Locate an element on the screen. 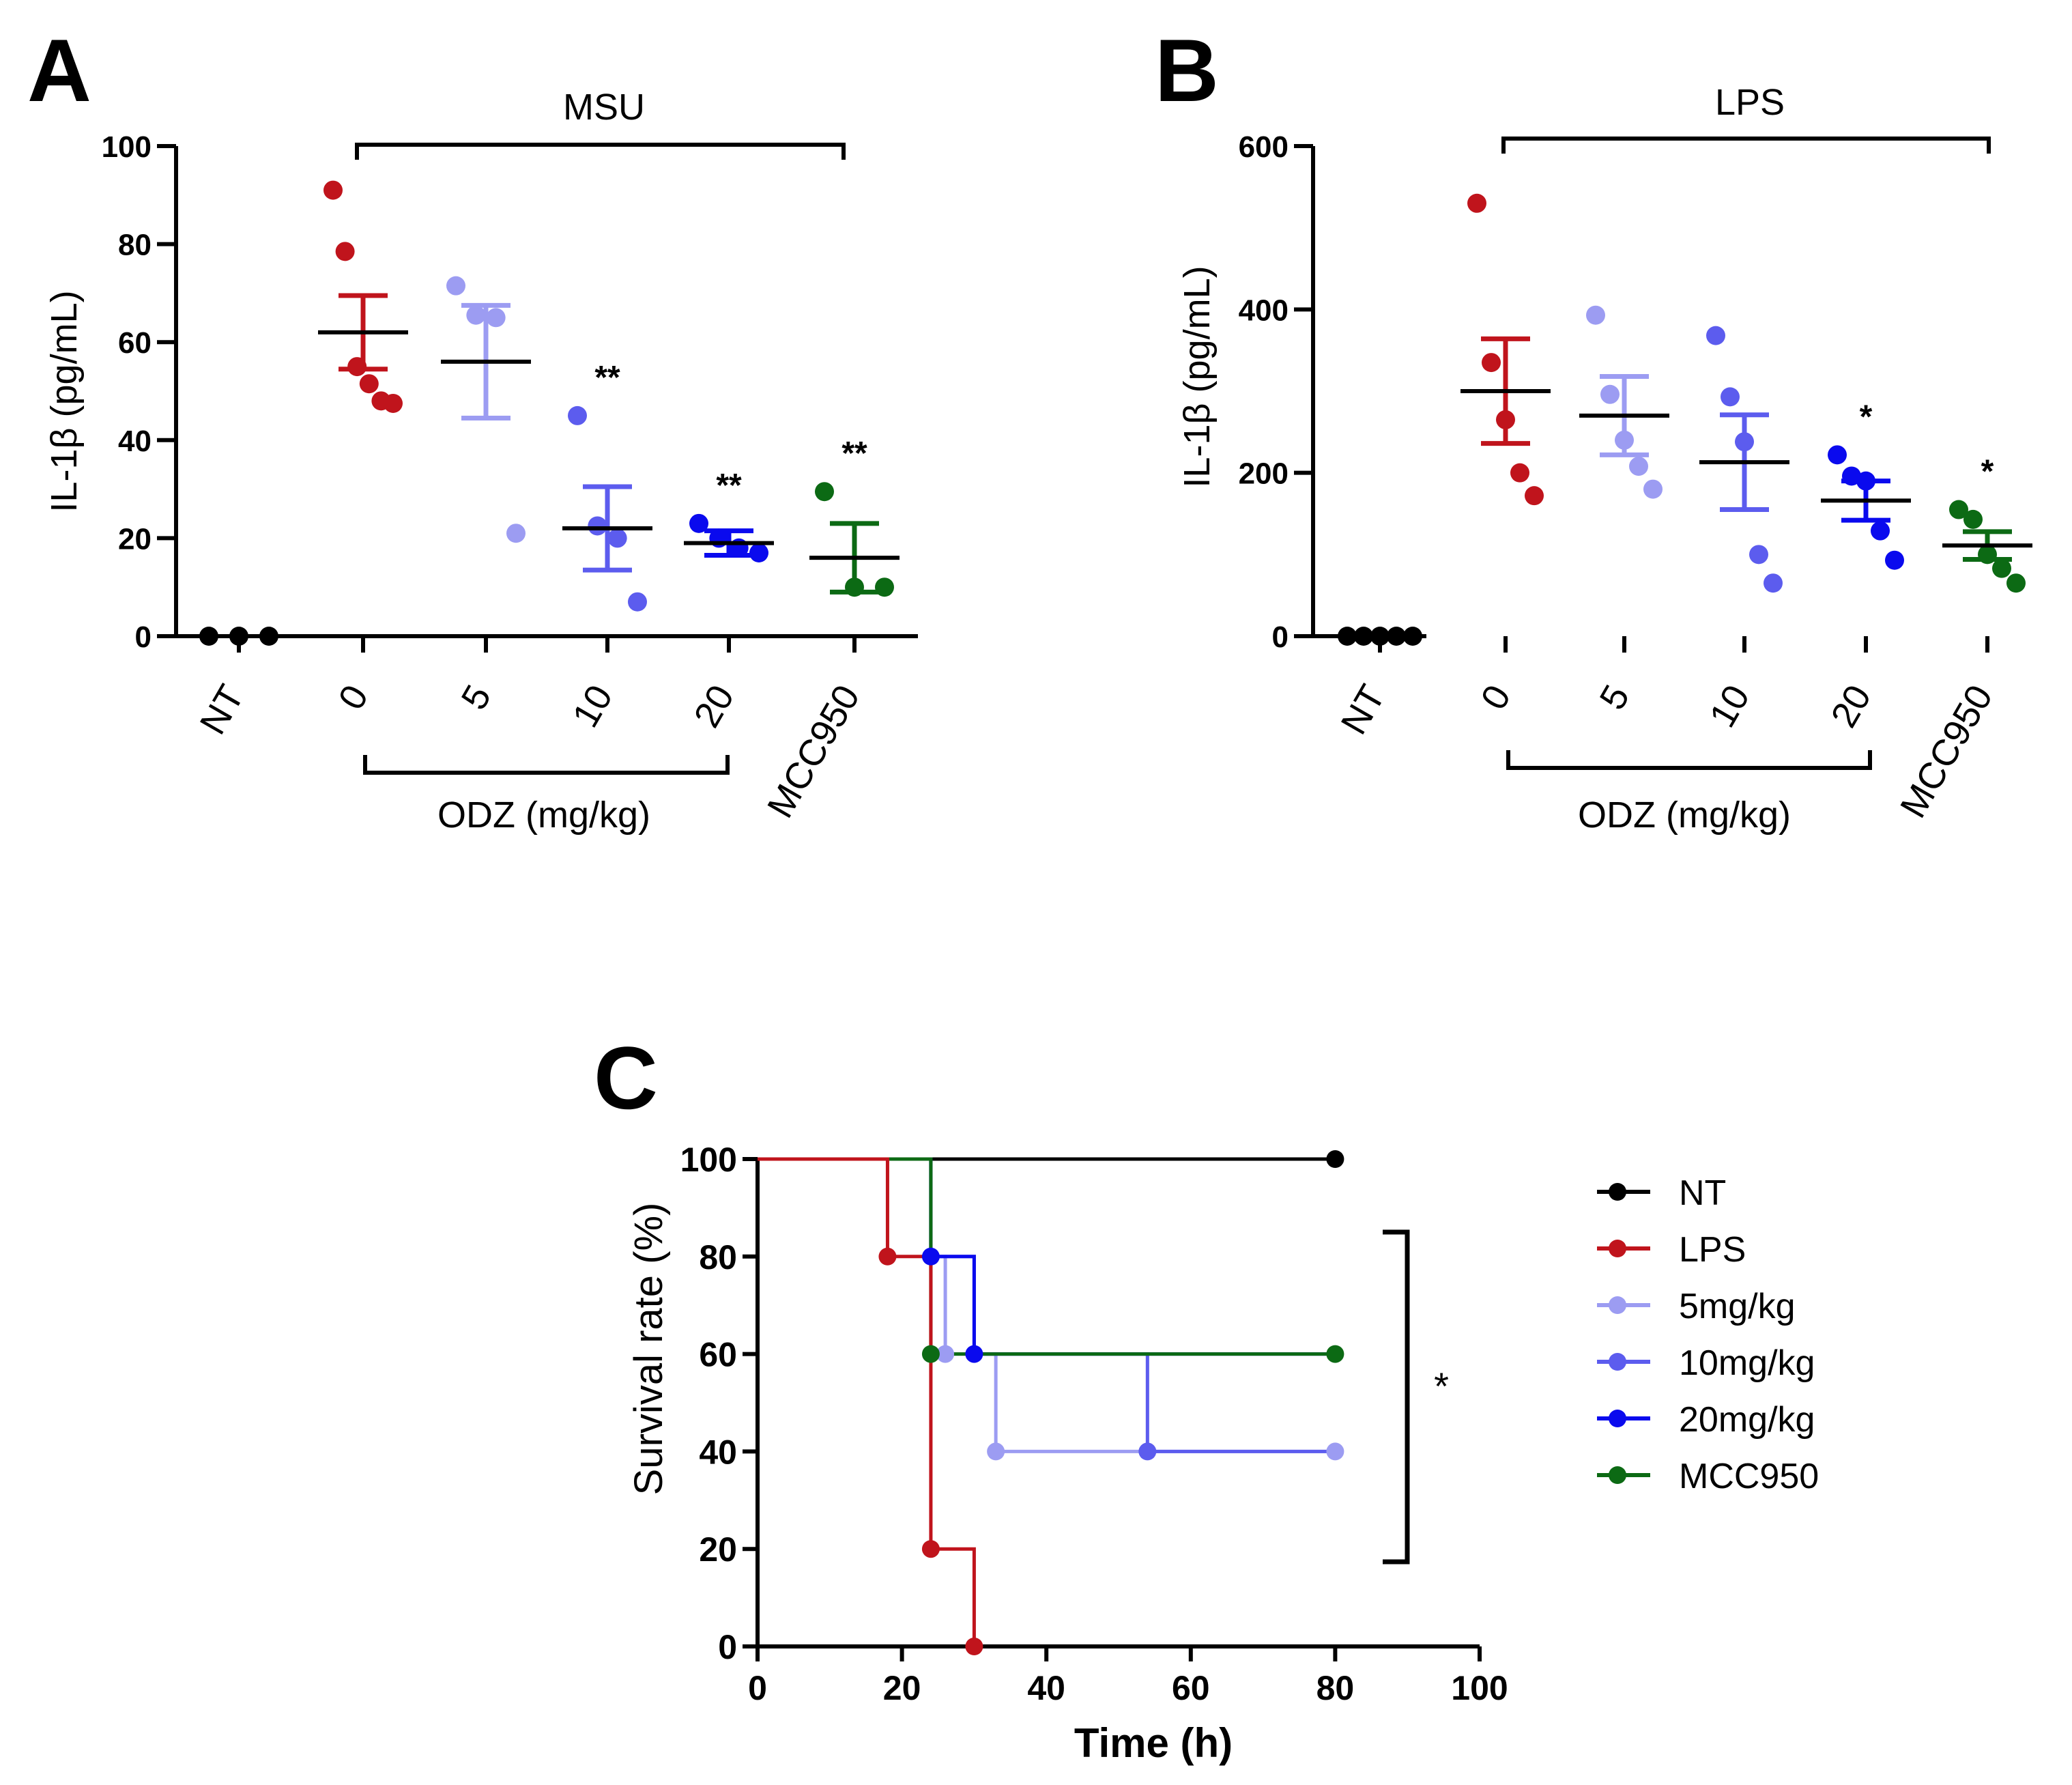 This screenshot has width=2072, height=1785. panel-c-line-5mg/kg is located at coordinates (1047, 1305).